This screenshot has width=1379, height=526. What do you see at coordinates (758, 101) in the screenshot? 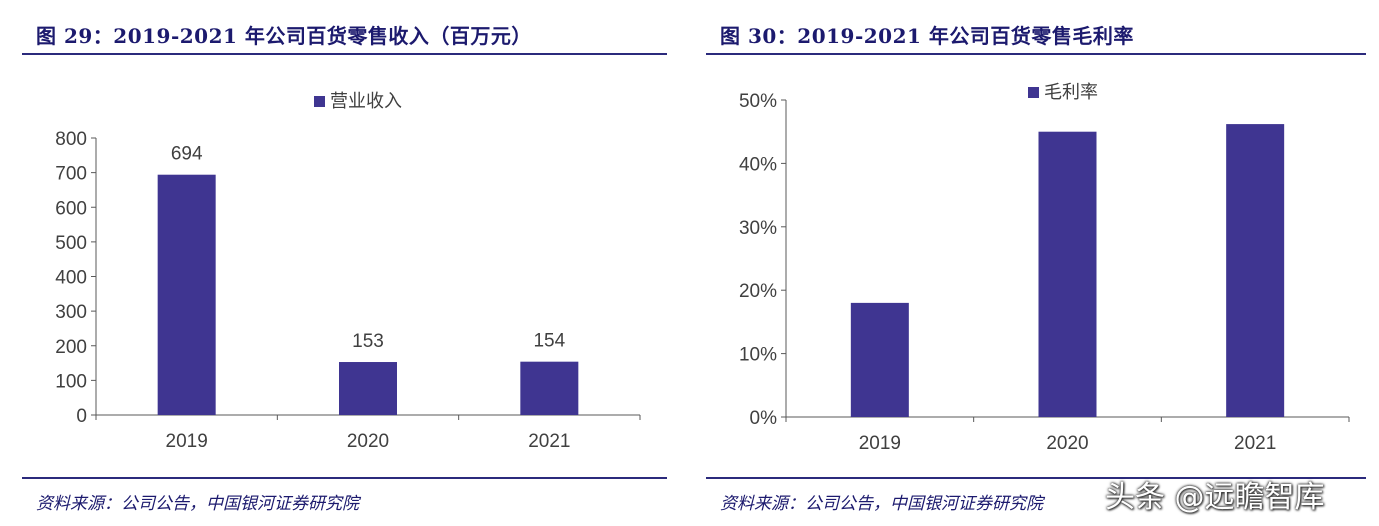
I see `y-tick-label: 50%` at bounding box center [758, 101].